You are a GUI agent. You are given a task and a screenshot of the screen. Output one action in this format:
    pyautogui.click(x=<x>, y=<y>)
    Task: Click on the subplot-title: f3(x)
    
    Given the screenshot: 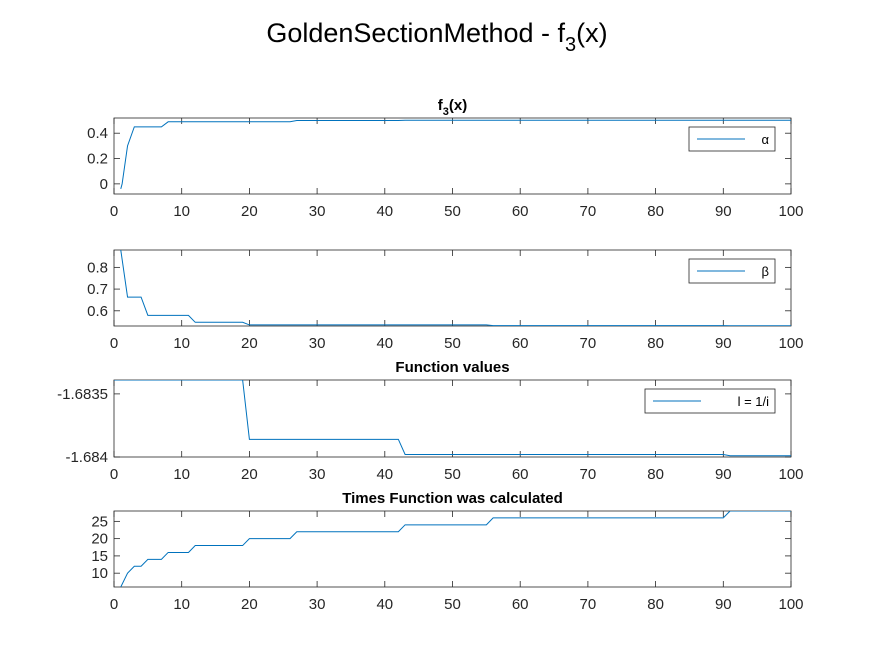 What is the action you would take?
    pyautogui.click(x=452, y=107)
    